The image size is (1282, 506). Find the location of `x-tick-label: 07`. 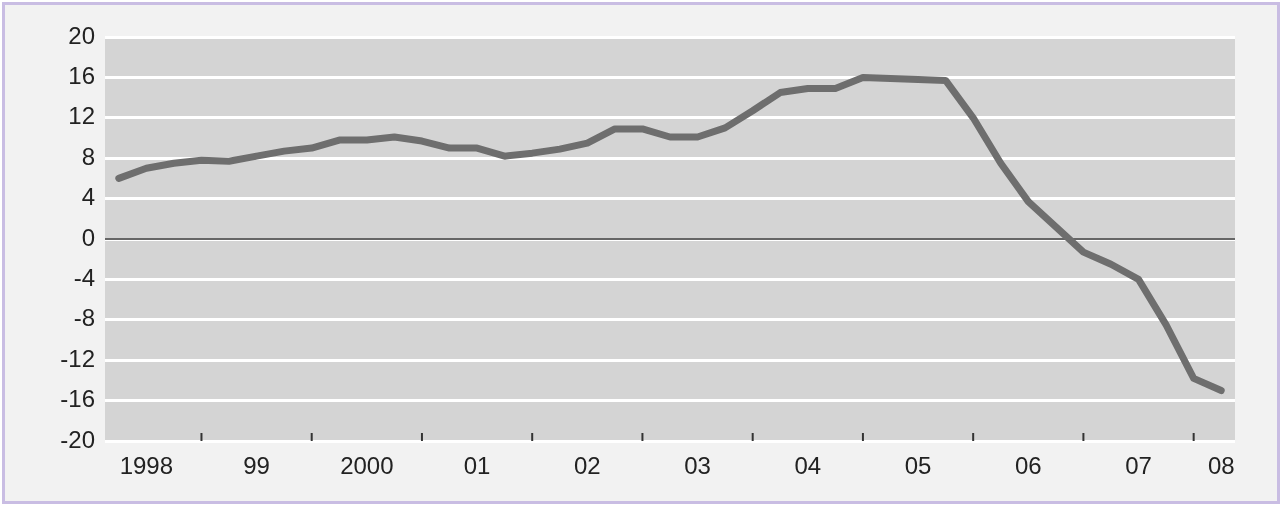

x-tick-label: 07 is located at coordinates (1138, 466).